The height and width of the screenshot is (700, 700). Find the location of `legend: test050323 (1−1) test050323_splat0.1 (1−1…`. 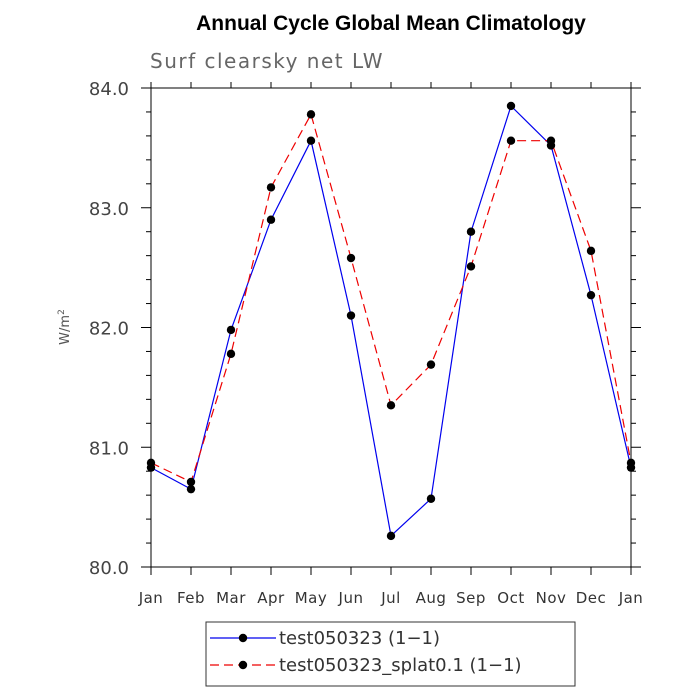

legend: test050323 (1−1) test050323_splat0.1 (1−1… is located at coordinates (390, 654).